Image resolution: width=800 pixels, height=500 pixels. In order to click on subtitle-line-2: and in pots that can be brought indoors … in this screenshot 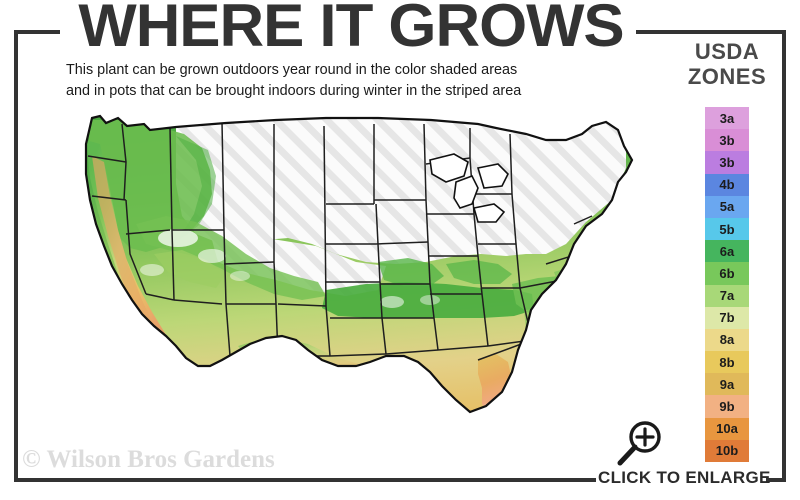, I will do `click(294, 90)`.